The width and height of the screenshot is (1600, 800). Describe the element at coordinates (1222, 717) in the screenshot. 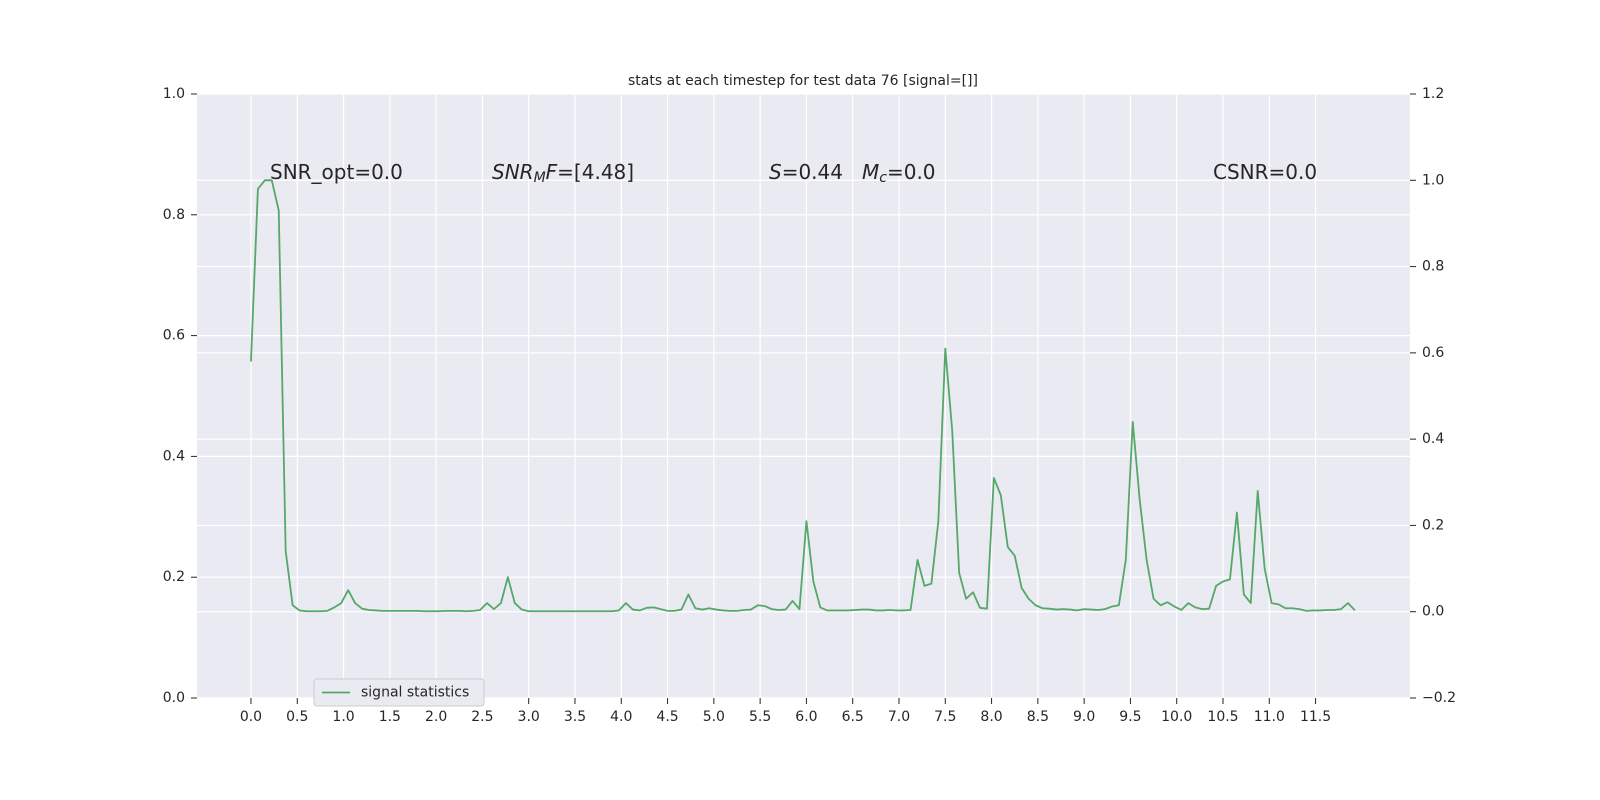

I see `x-tick-label: 10.5` at that location.